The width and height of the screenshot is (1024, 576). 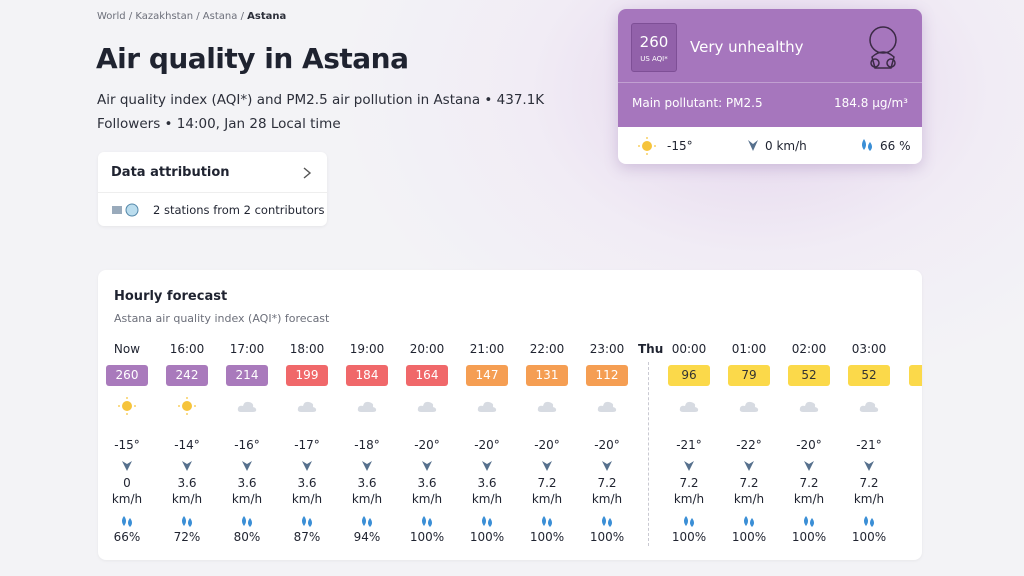 What do you see at coordinates (239, 210) in the screenshot?
I see `attribution-text: 2 stations from 2 contributors` at bounding box center [239, 210].